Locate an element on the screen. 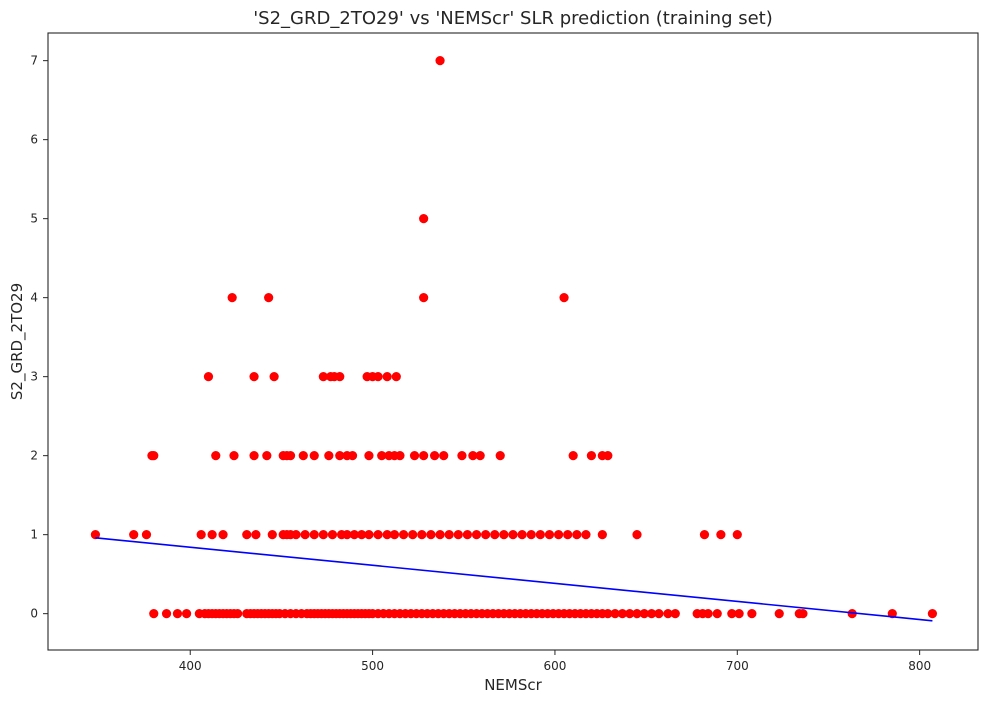 The width and height of the screenshot is (988, 701). y-tick-label: 2 is located at coordinates (34, 456).